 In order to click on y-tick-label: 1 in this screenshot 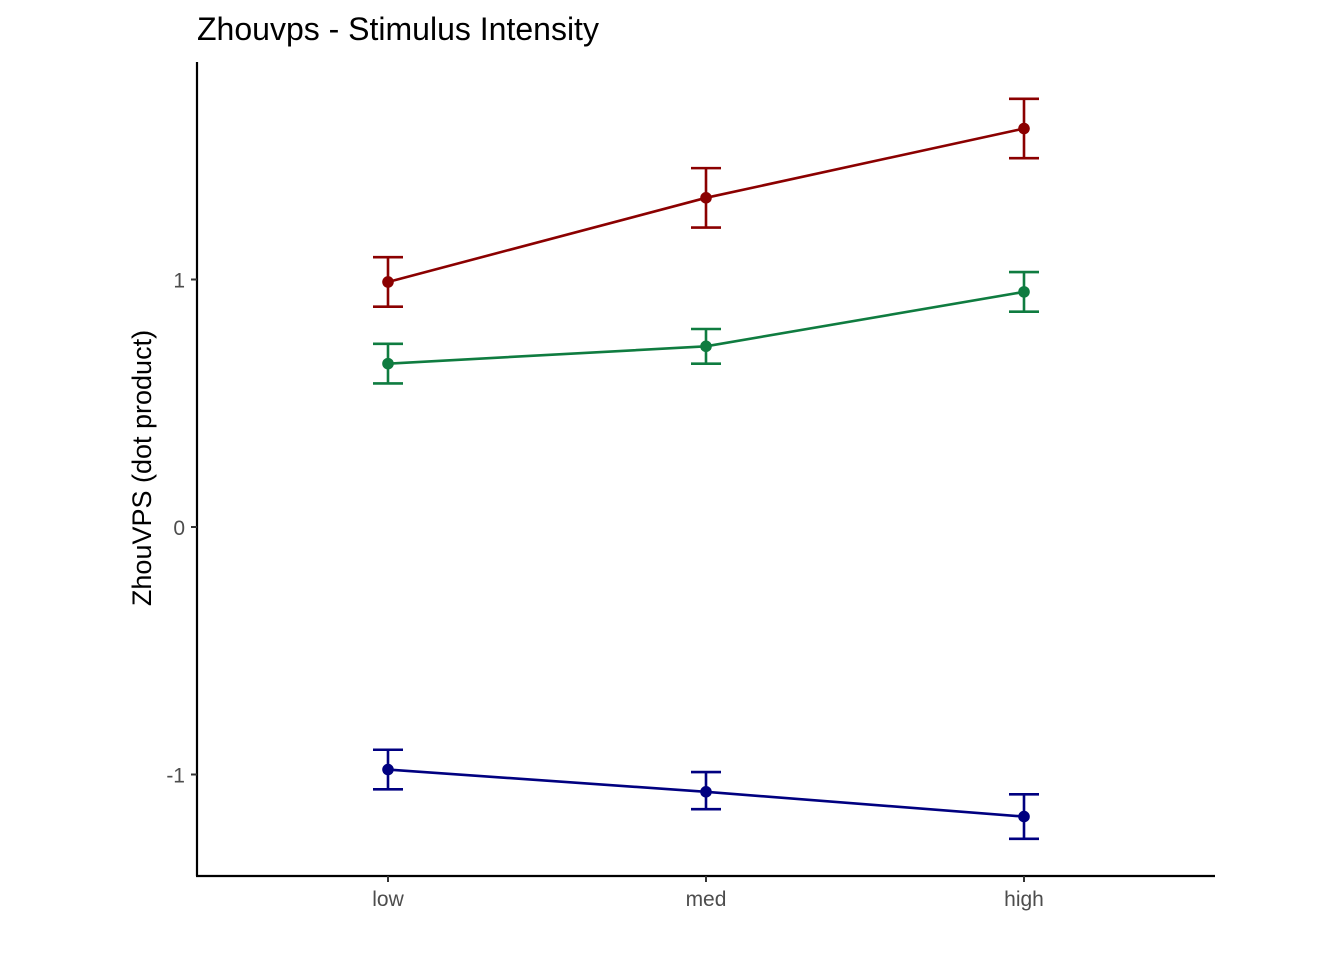, I will do `click(179, 281)`.